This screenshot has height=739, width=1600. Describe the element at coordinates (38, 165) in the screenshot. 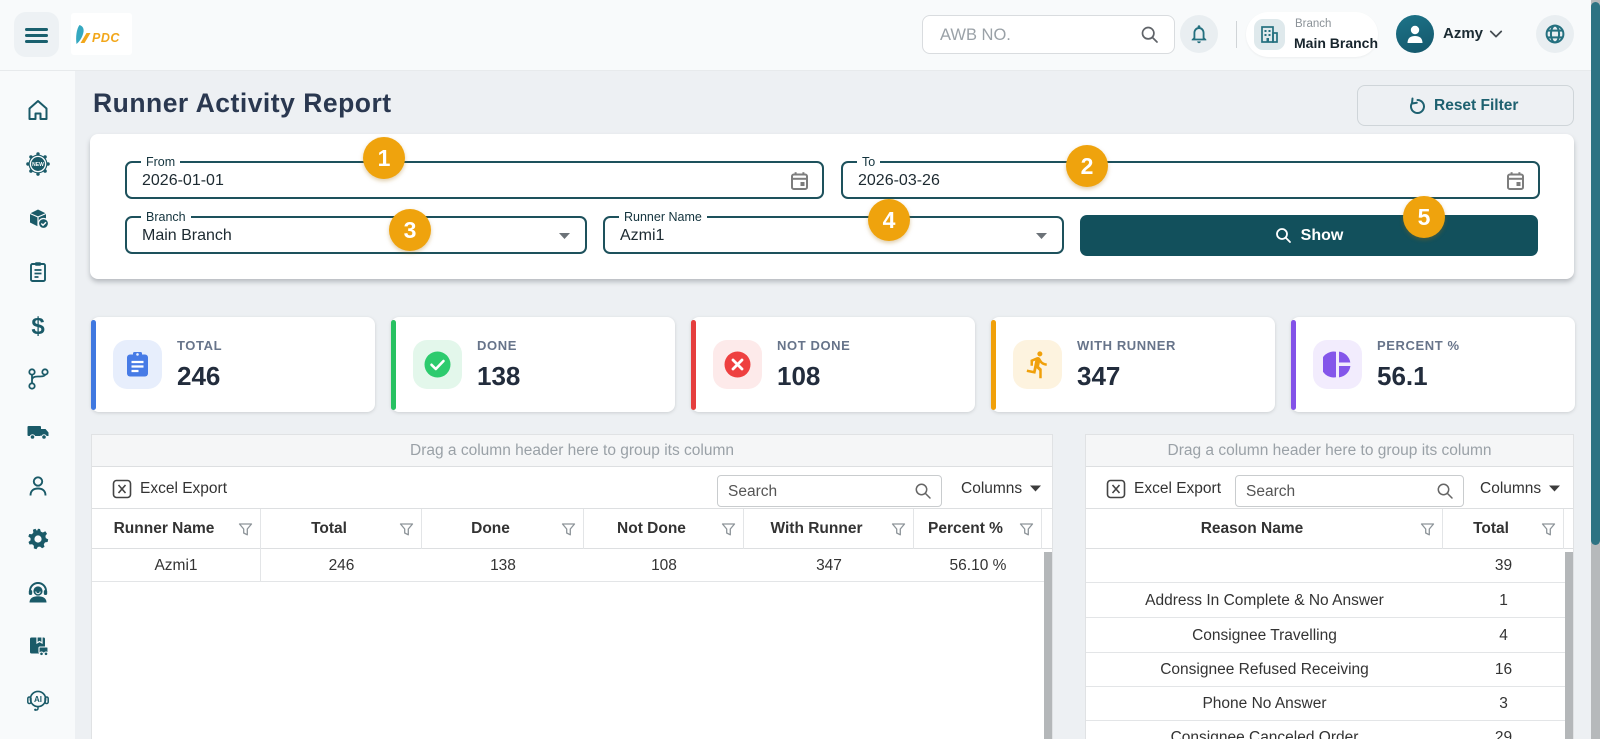

I see `svg-text: NEW` at that location.